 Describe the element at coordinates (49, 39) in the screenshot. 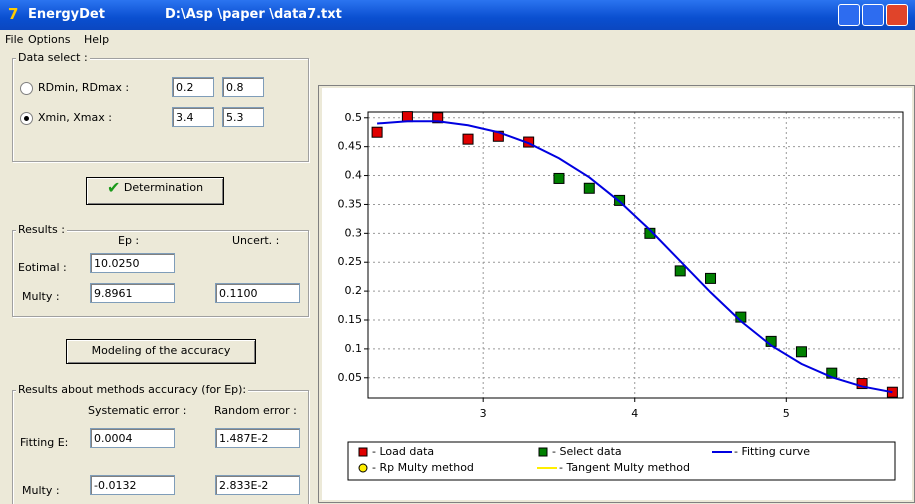

I see `menu-item: Options` at that location.